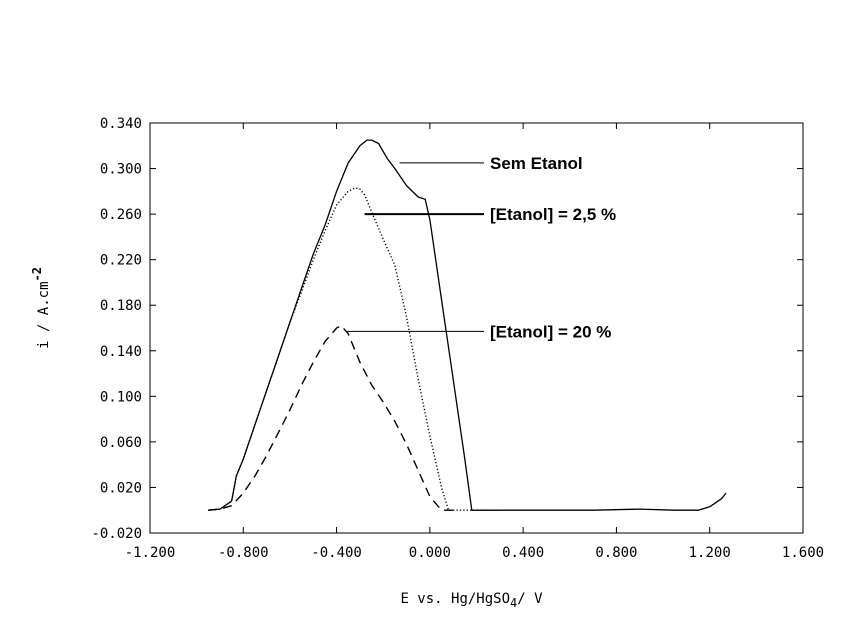 This screenshot has width=853, height=640. I want to click on y-tick-label: 0.060, so click(121, 443).